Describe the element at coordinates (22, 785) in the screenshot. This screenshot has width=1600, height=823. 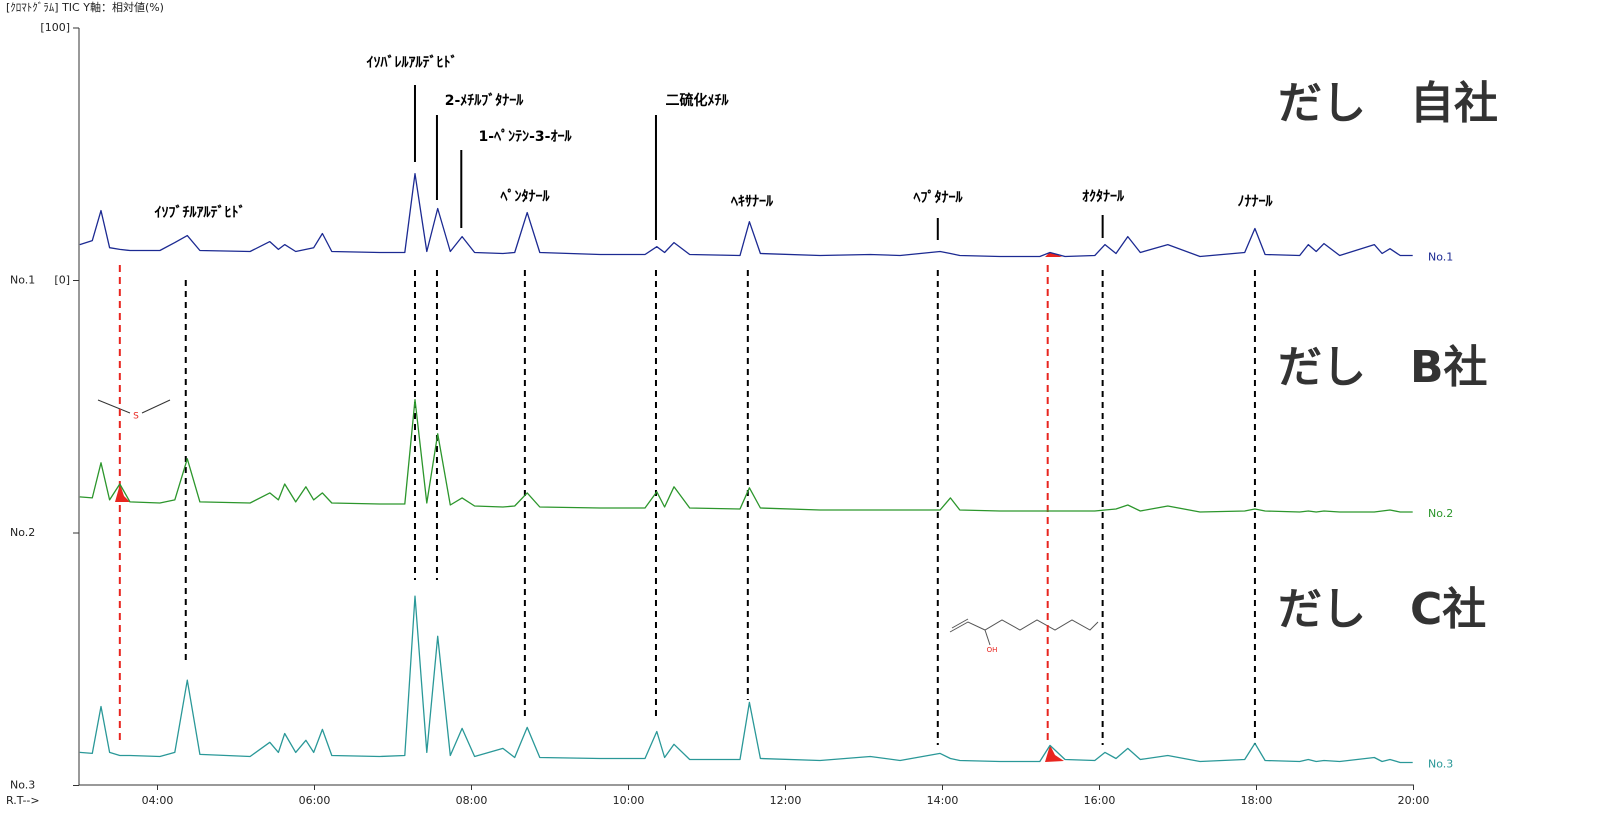
I see `series-axis-label: No.3` at that location.